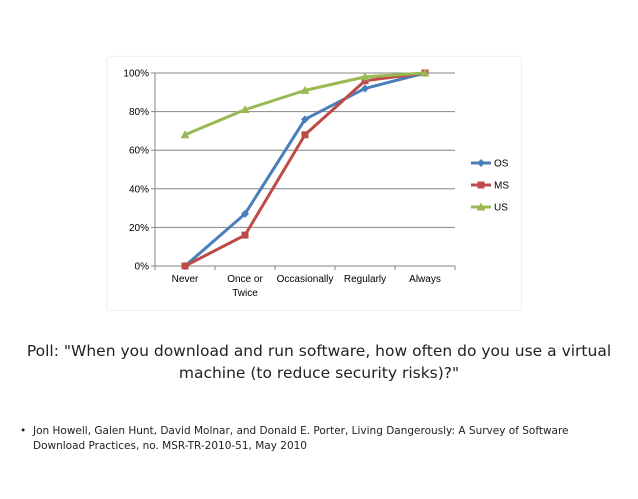 The width and height of the screenshot is (638, 499). What do you see at coordinates (185, 279) in the screenshot?
I see `x-tick-label: Never` at bounding box center [185, 279].